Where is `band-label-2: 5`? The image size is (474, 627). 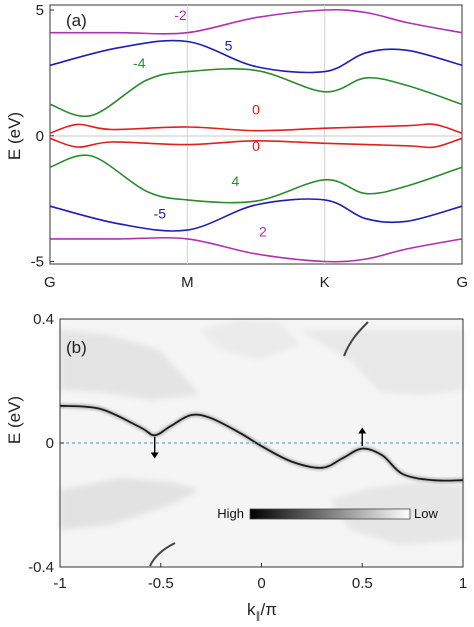
band-label-2: 5 is located at coordinates (229, 45).